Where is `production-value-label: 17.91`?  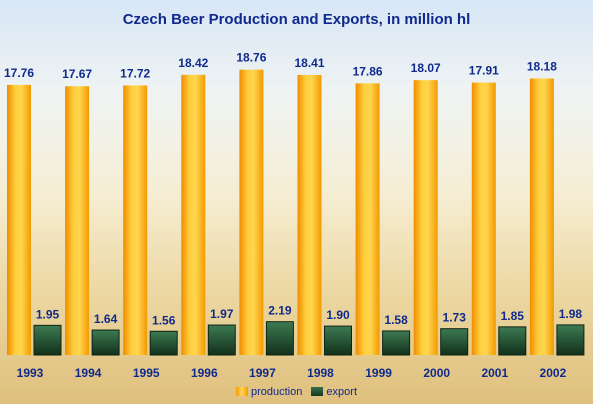 production-value-label: 17.91 is located at coordinates (484, 71).